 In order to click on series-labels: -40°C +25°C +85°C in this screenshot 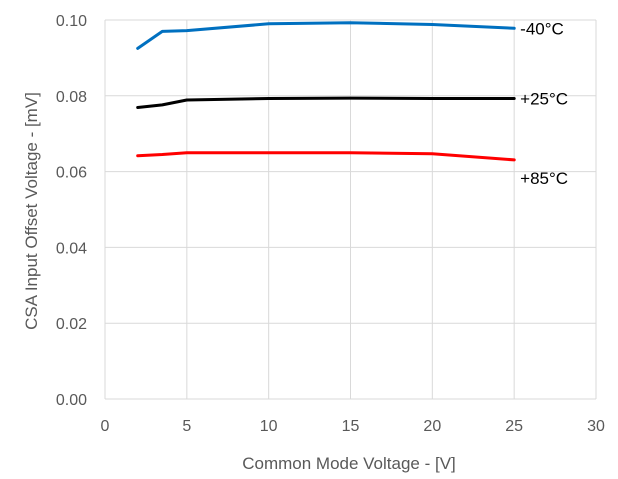, I will do `click(544, 103)`.